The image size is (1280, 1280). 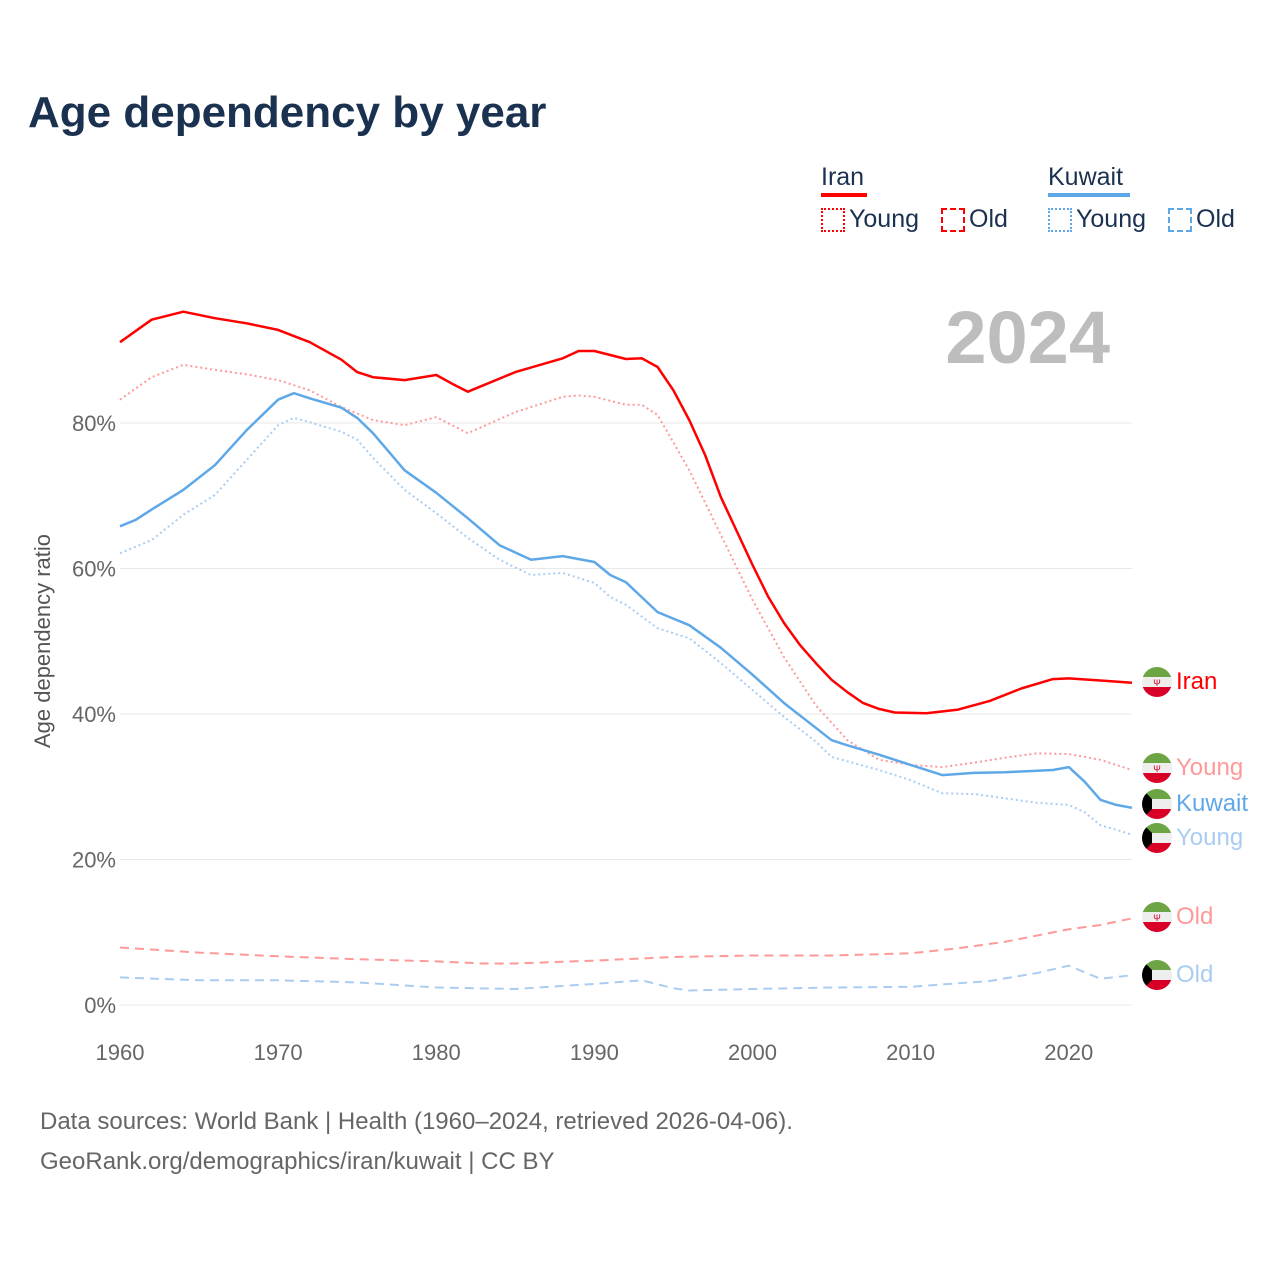 I want to click on y-tick-label: 60%, so click(x=94, y=569).